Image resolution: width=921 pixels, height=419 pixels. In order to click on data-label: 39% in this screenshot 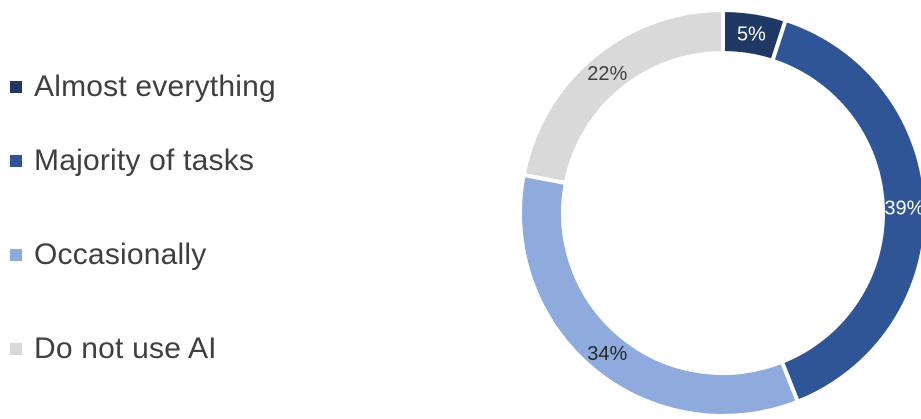, I will do `click(902, 208)`.